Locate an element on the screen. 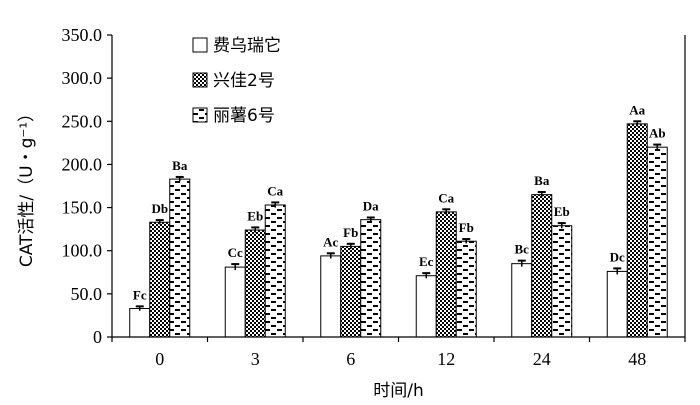 The image size is (700, 405). bar-费乌瑞它-0 is located at coordinates (140, 323).